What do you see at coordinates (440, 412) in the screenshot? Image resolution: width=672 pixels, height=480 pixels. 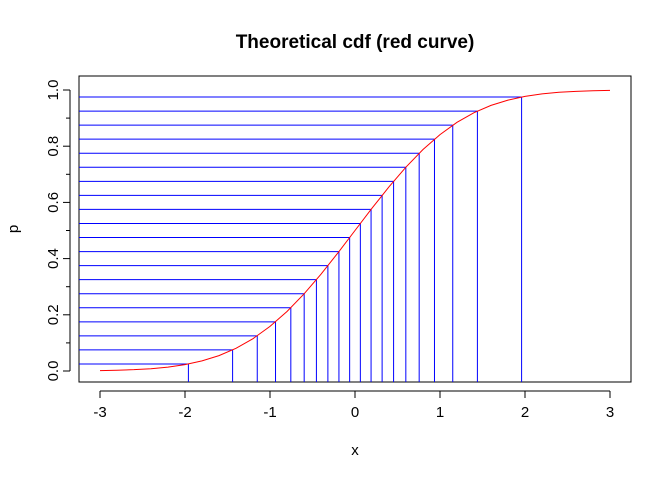 I see `x-tick-label: 1` at bounding box center [440, 412].